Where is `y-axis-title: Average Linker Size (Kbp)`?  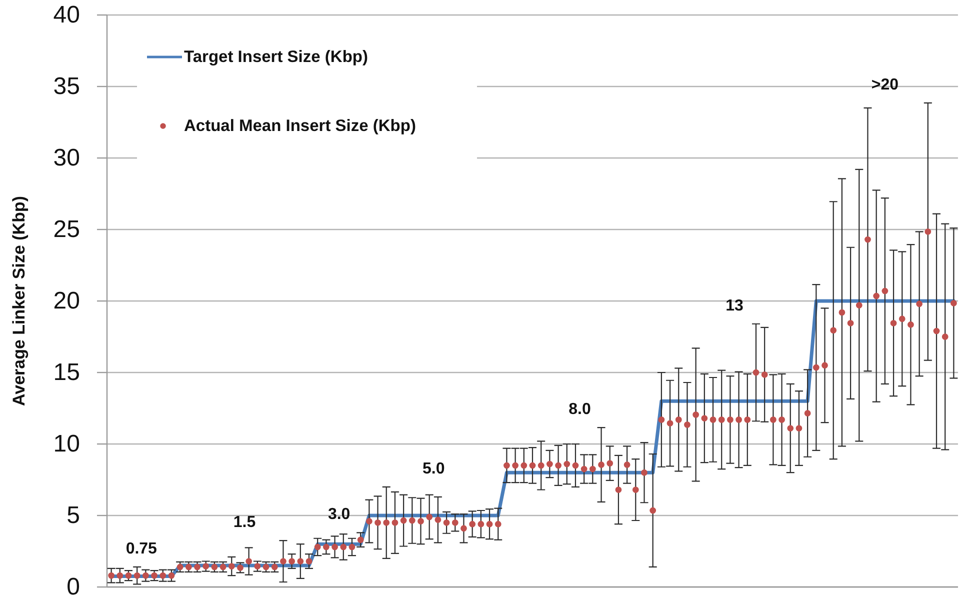
y-axis-title: Average Linker Size (Kbp) is located at coordinates (19, 301).